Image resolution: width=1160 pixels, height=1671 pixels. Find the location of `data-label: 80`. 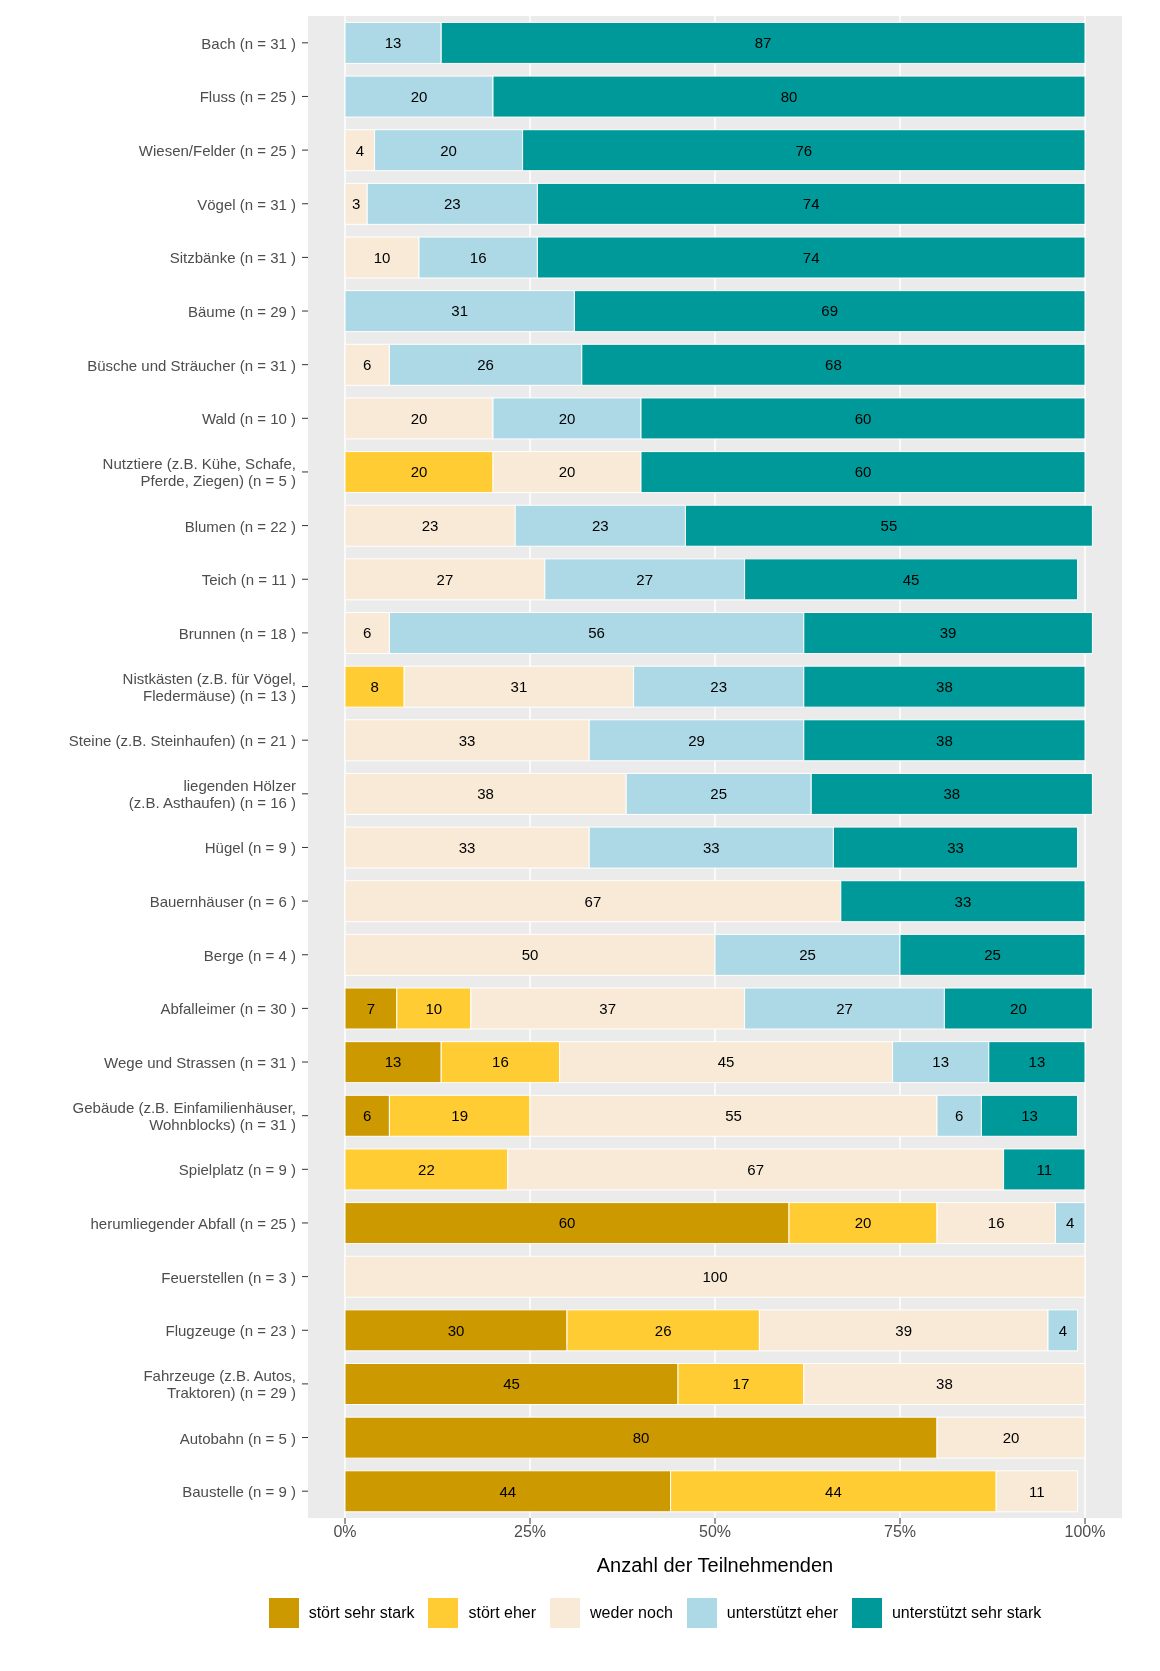

data-label: 80 is located at coordinates (789, 96).